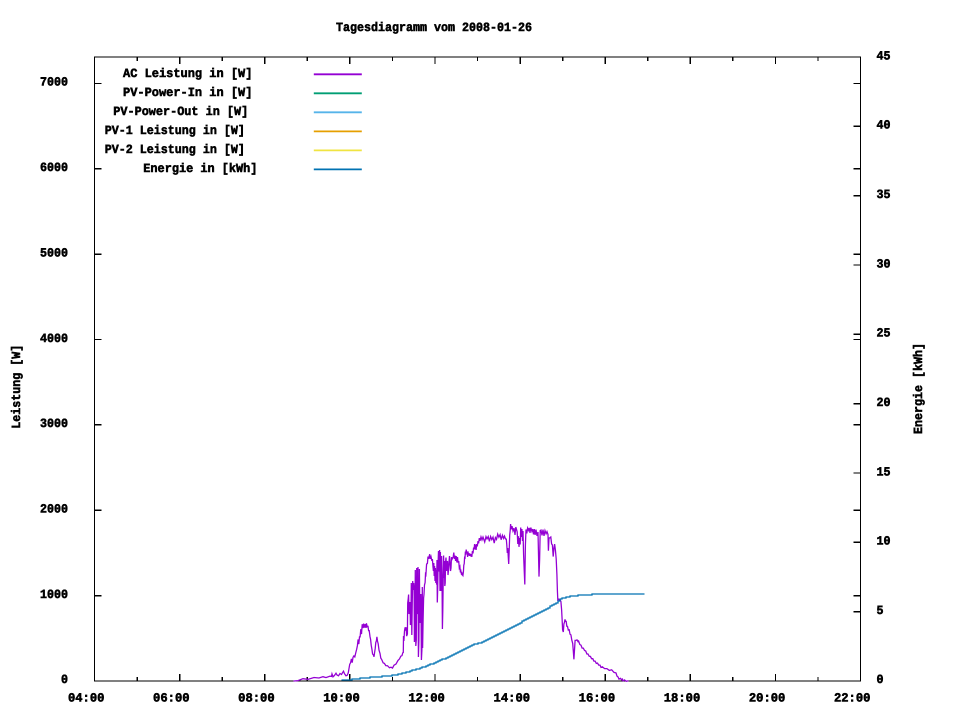  I want to click on svg-text: 10:00, so click(341, 698).